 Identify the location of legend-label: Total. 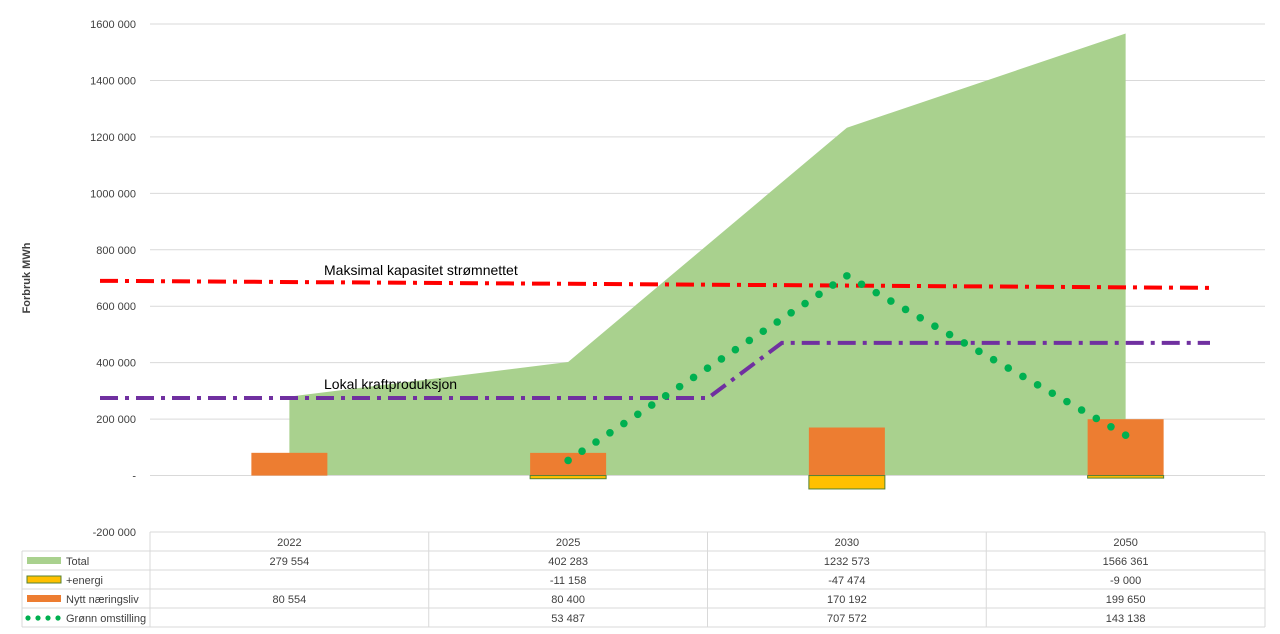
(77, 562).